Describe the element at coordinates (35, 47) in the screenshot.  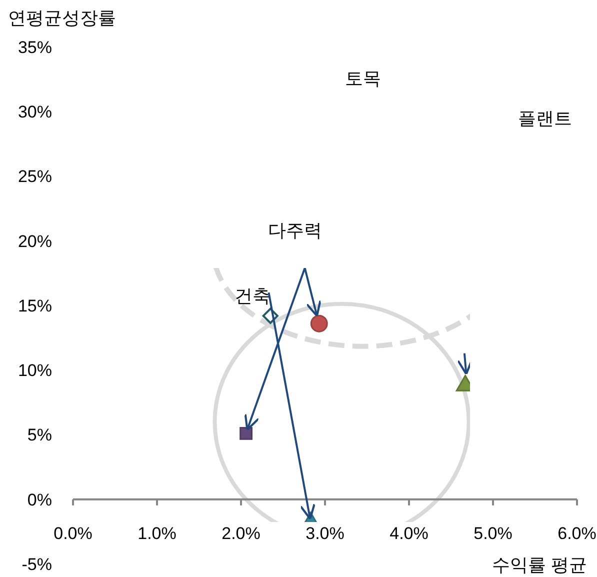
I see `y-tick-label: 35%` at that location.